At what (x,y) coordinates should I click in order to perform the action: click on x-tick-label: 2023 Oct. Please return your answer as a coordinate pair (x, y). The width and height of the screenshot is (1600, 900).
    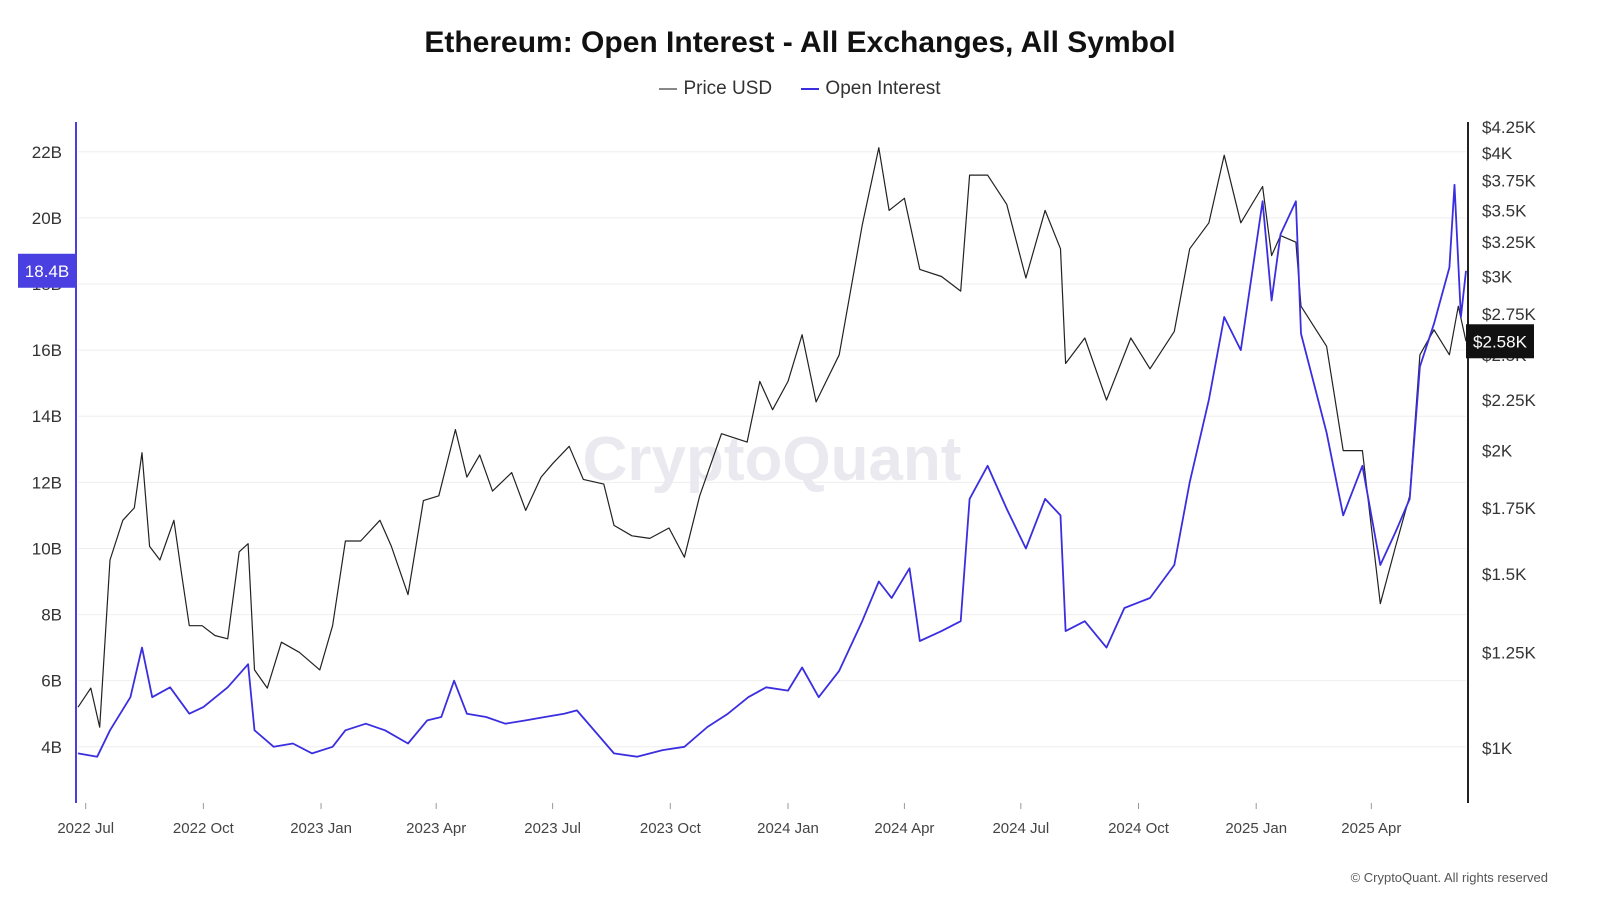
    Looking at the image, I should click on (671, 828).